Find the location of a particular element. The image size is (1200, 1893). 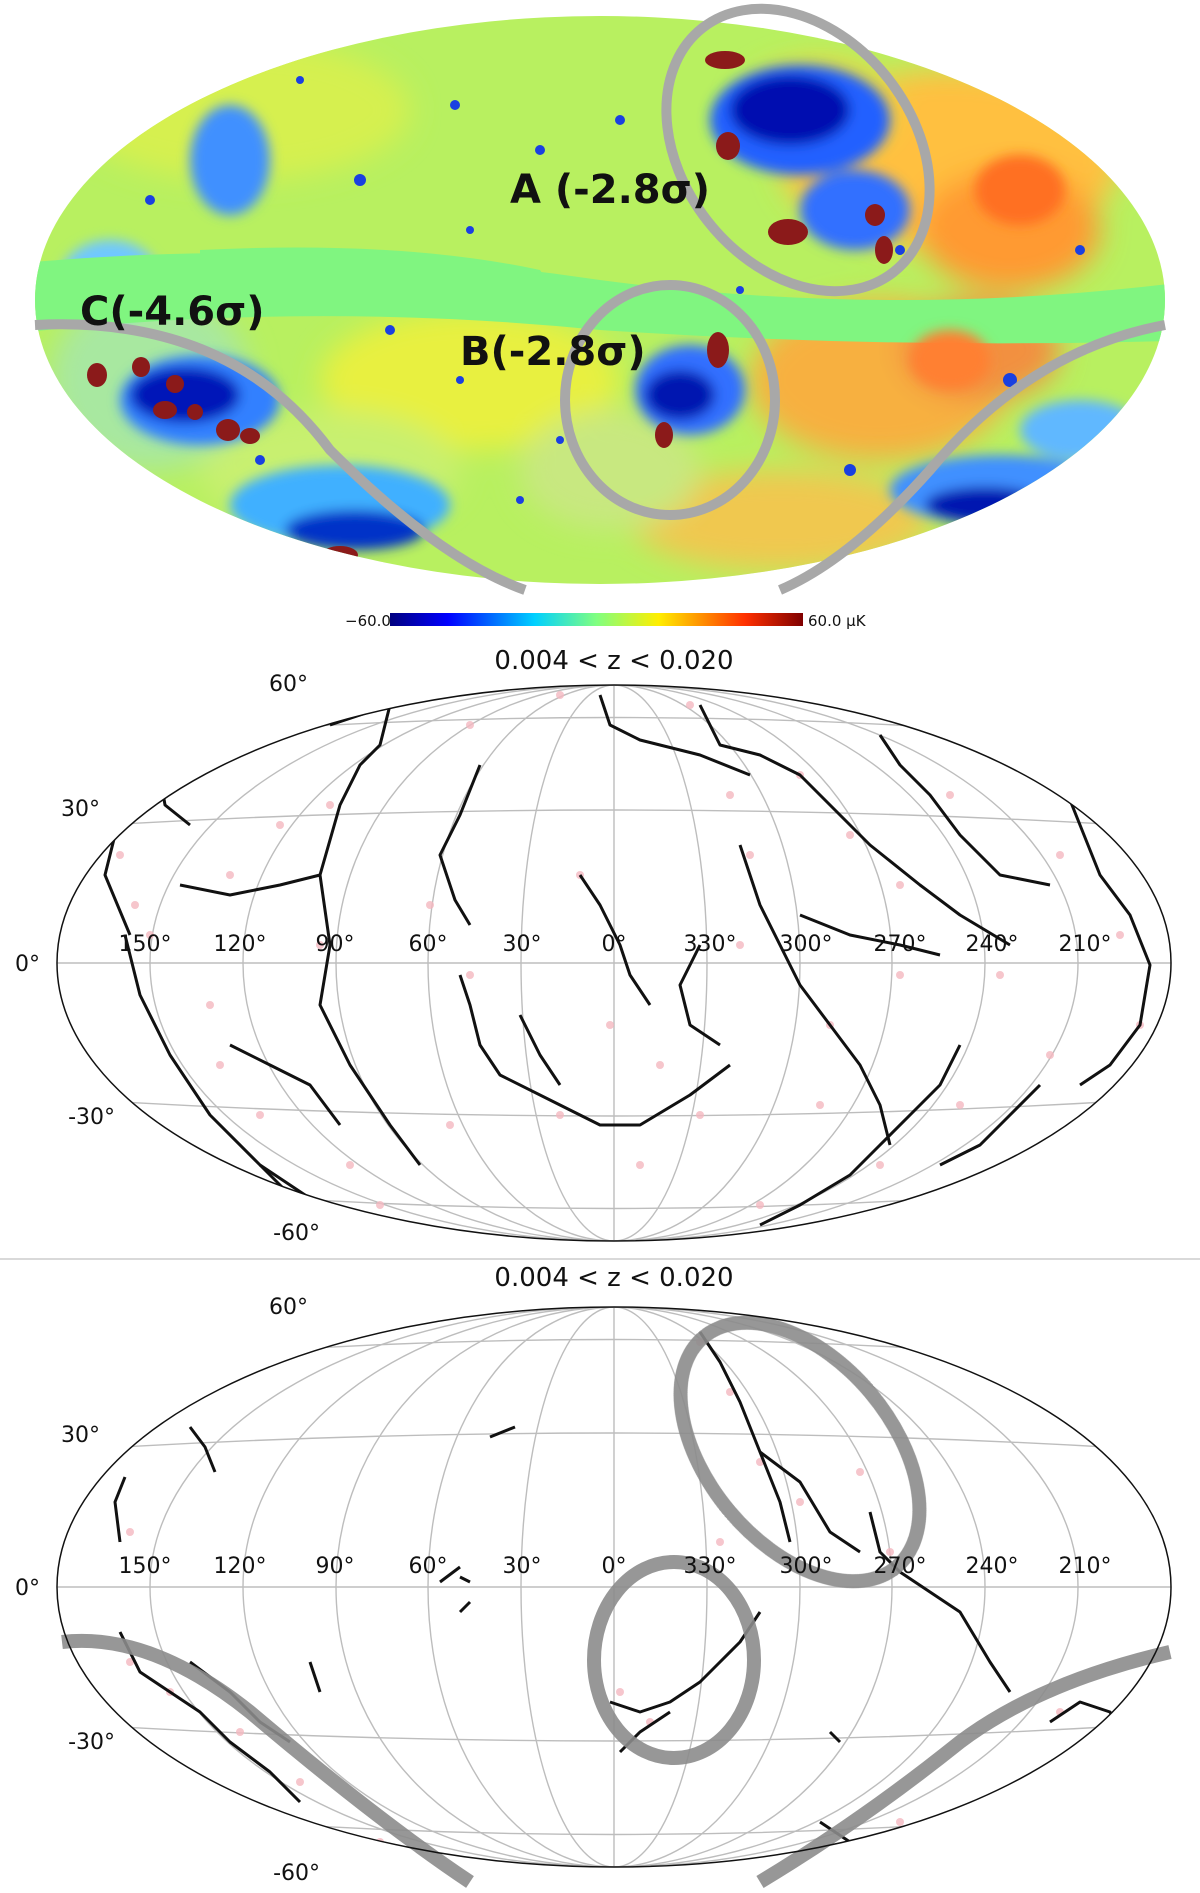

lon-tick-330: 330° is located at coordinates (710, 944).